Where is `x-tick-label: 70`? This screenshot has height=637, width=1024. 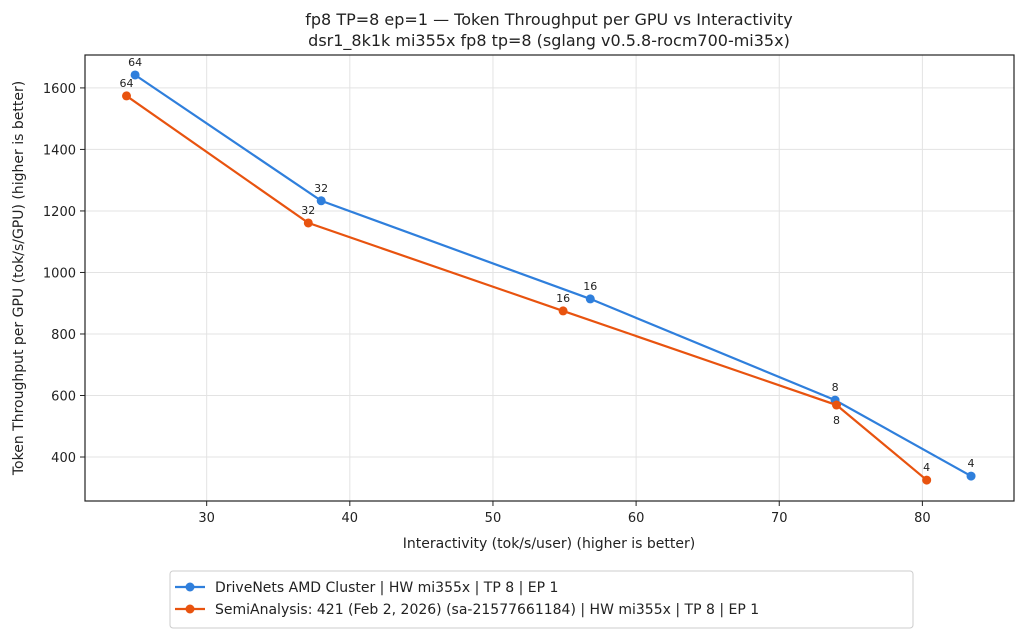 x-tick-label: 70 is located at coordinates (779, 518).